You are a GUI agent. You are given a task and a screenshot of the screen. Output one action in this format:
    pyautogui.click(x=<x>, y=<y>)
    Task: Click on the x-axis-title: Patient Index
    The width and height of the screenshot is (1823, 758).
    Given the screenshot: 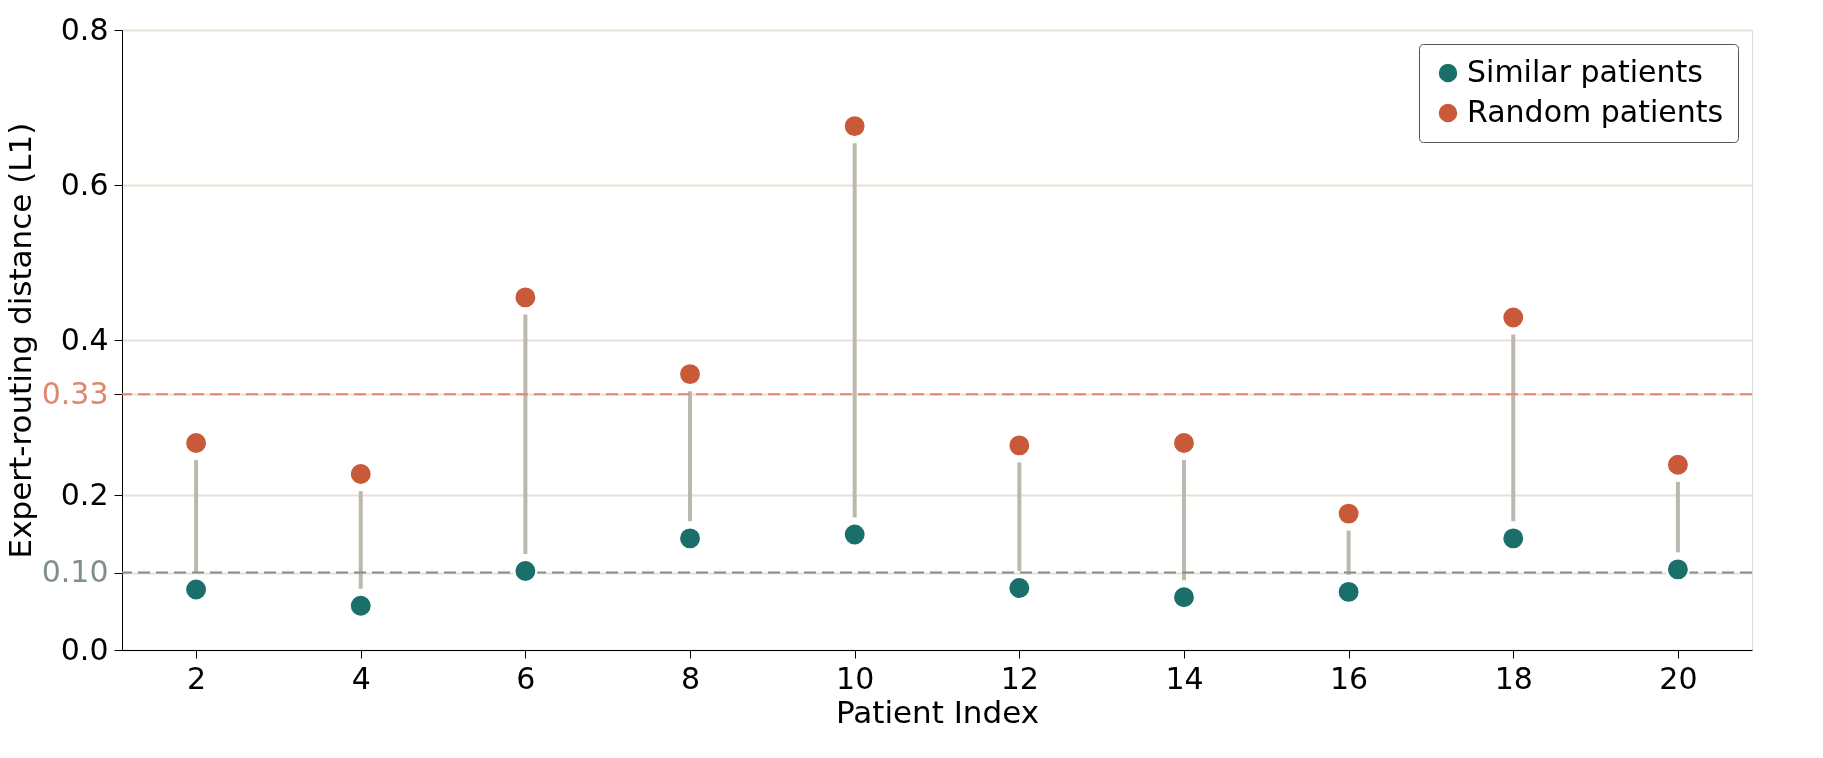 What is the action you would take?
    pyautogui.click(x=937, y=711)
    